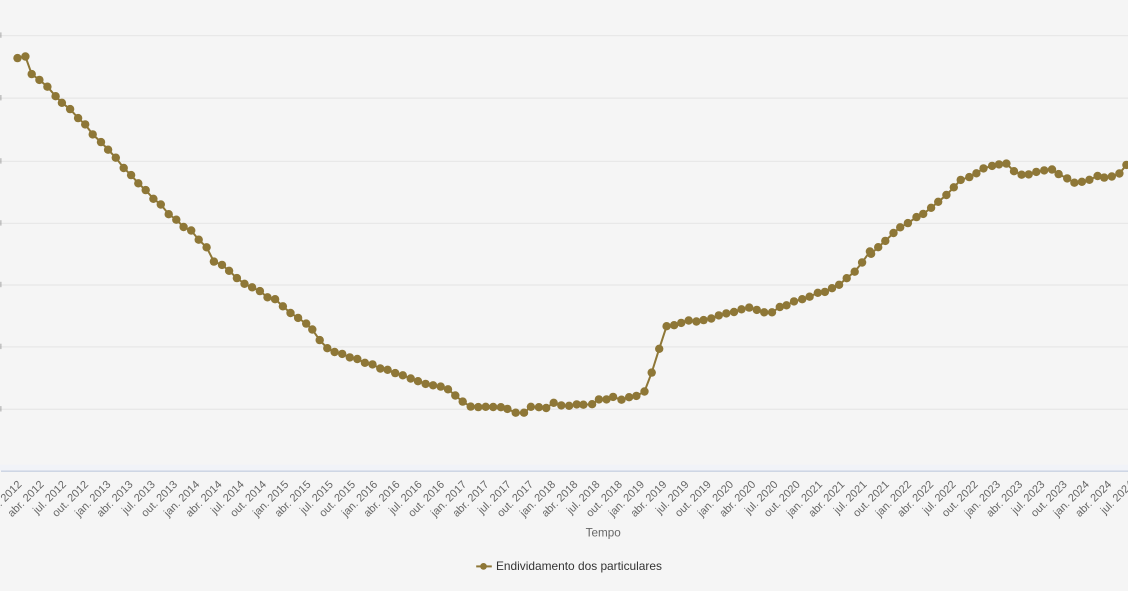  Describe the element at coordinates (604, 533) in the screenshot. I see `svg-text: Tempo` at that location.